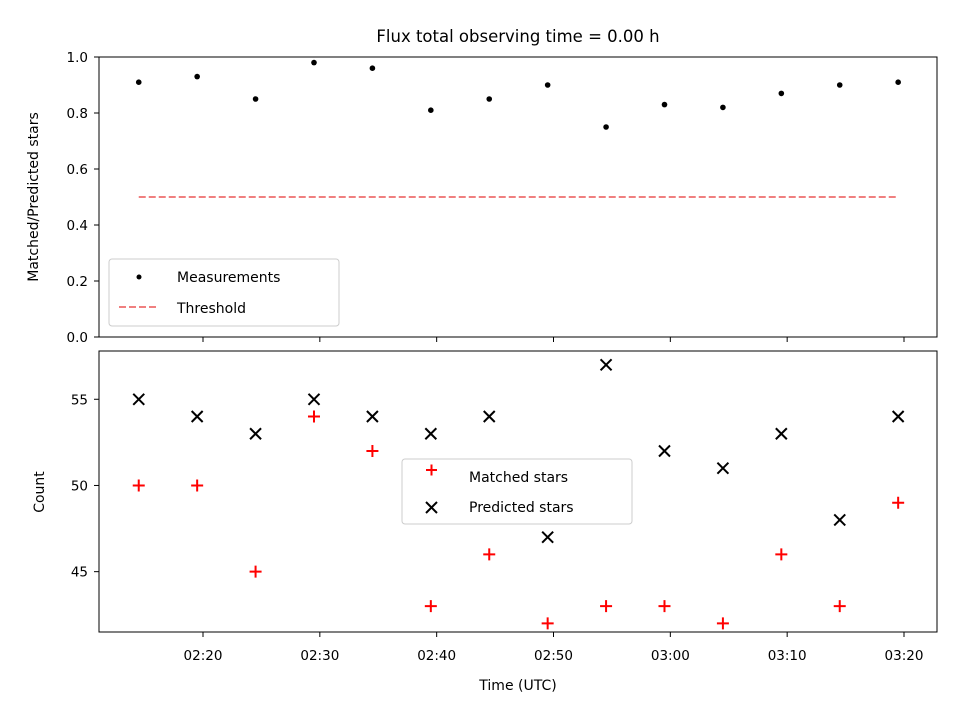  I want to click on legend-matched-label: Matched stars, so click(518, 478).